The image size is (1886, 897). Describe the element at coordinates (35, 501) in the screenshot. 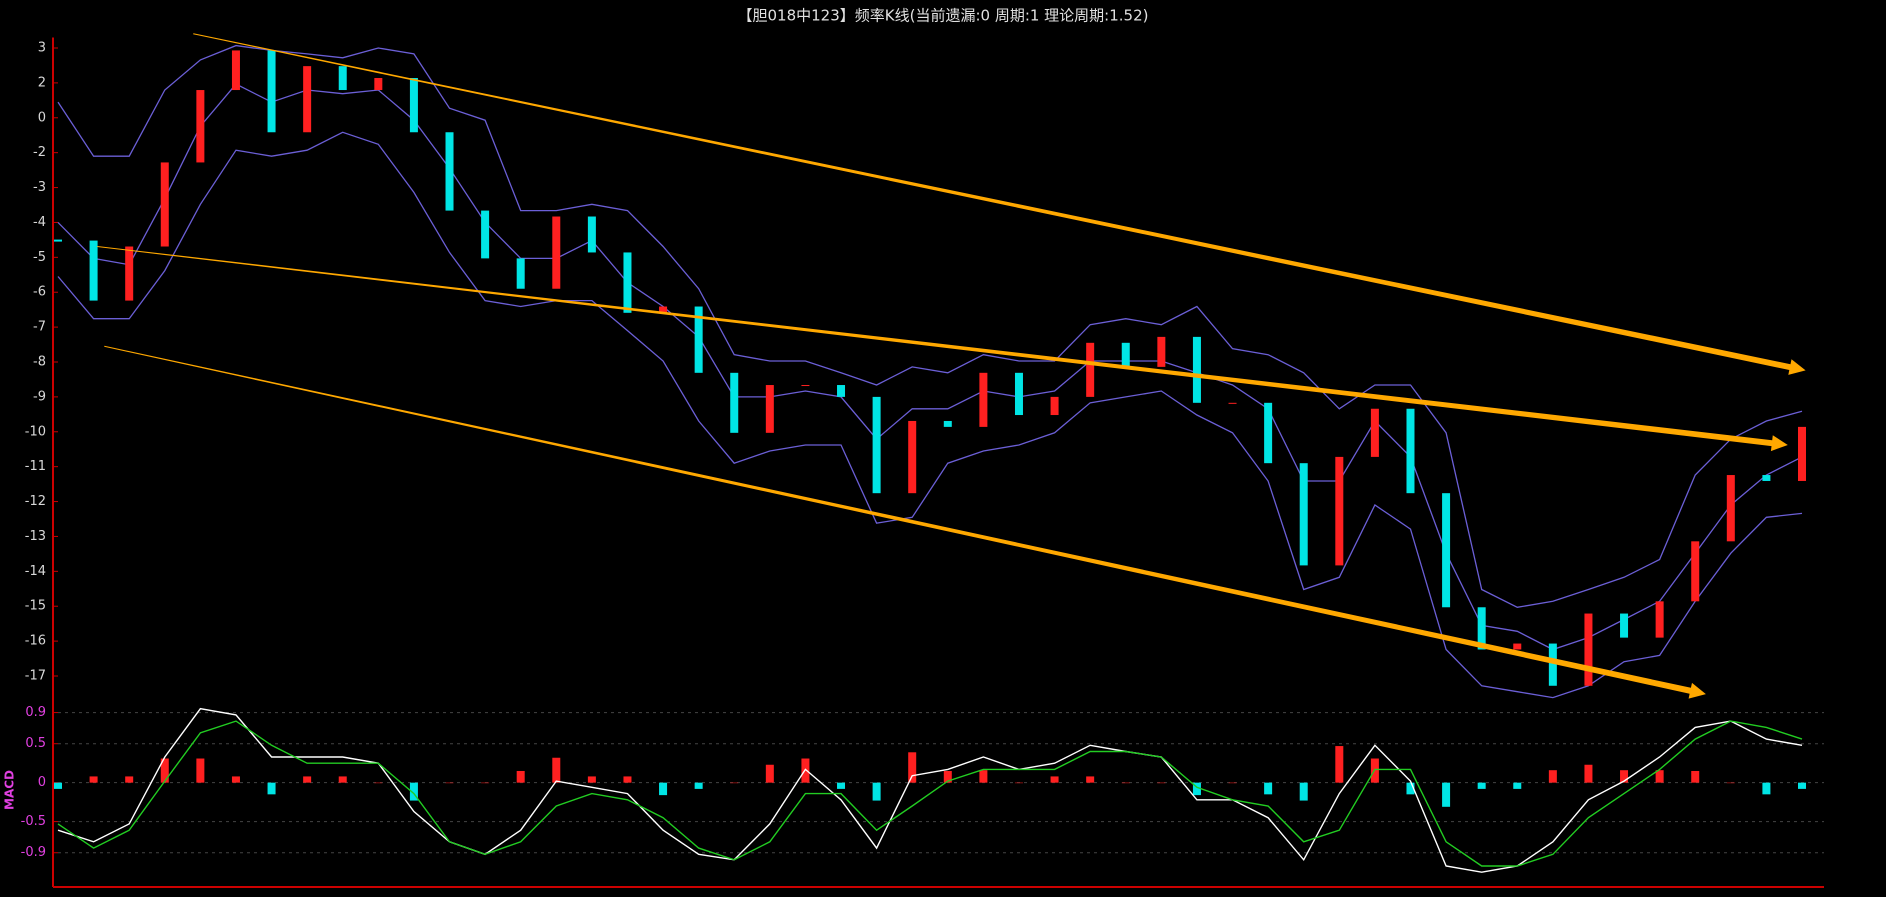

I see `y-tick-label: -12` at that location.